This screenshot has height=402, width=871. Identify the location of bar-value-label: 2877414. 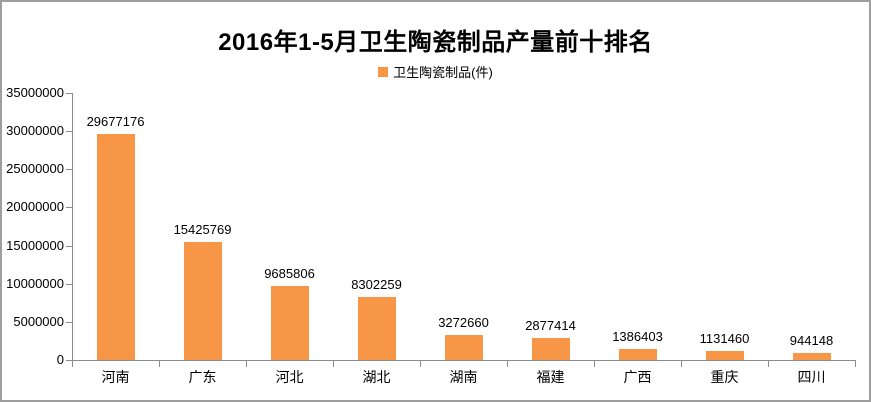
(550, 326).